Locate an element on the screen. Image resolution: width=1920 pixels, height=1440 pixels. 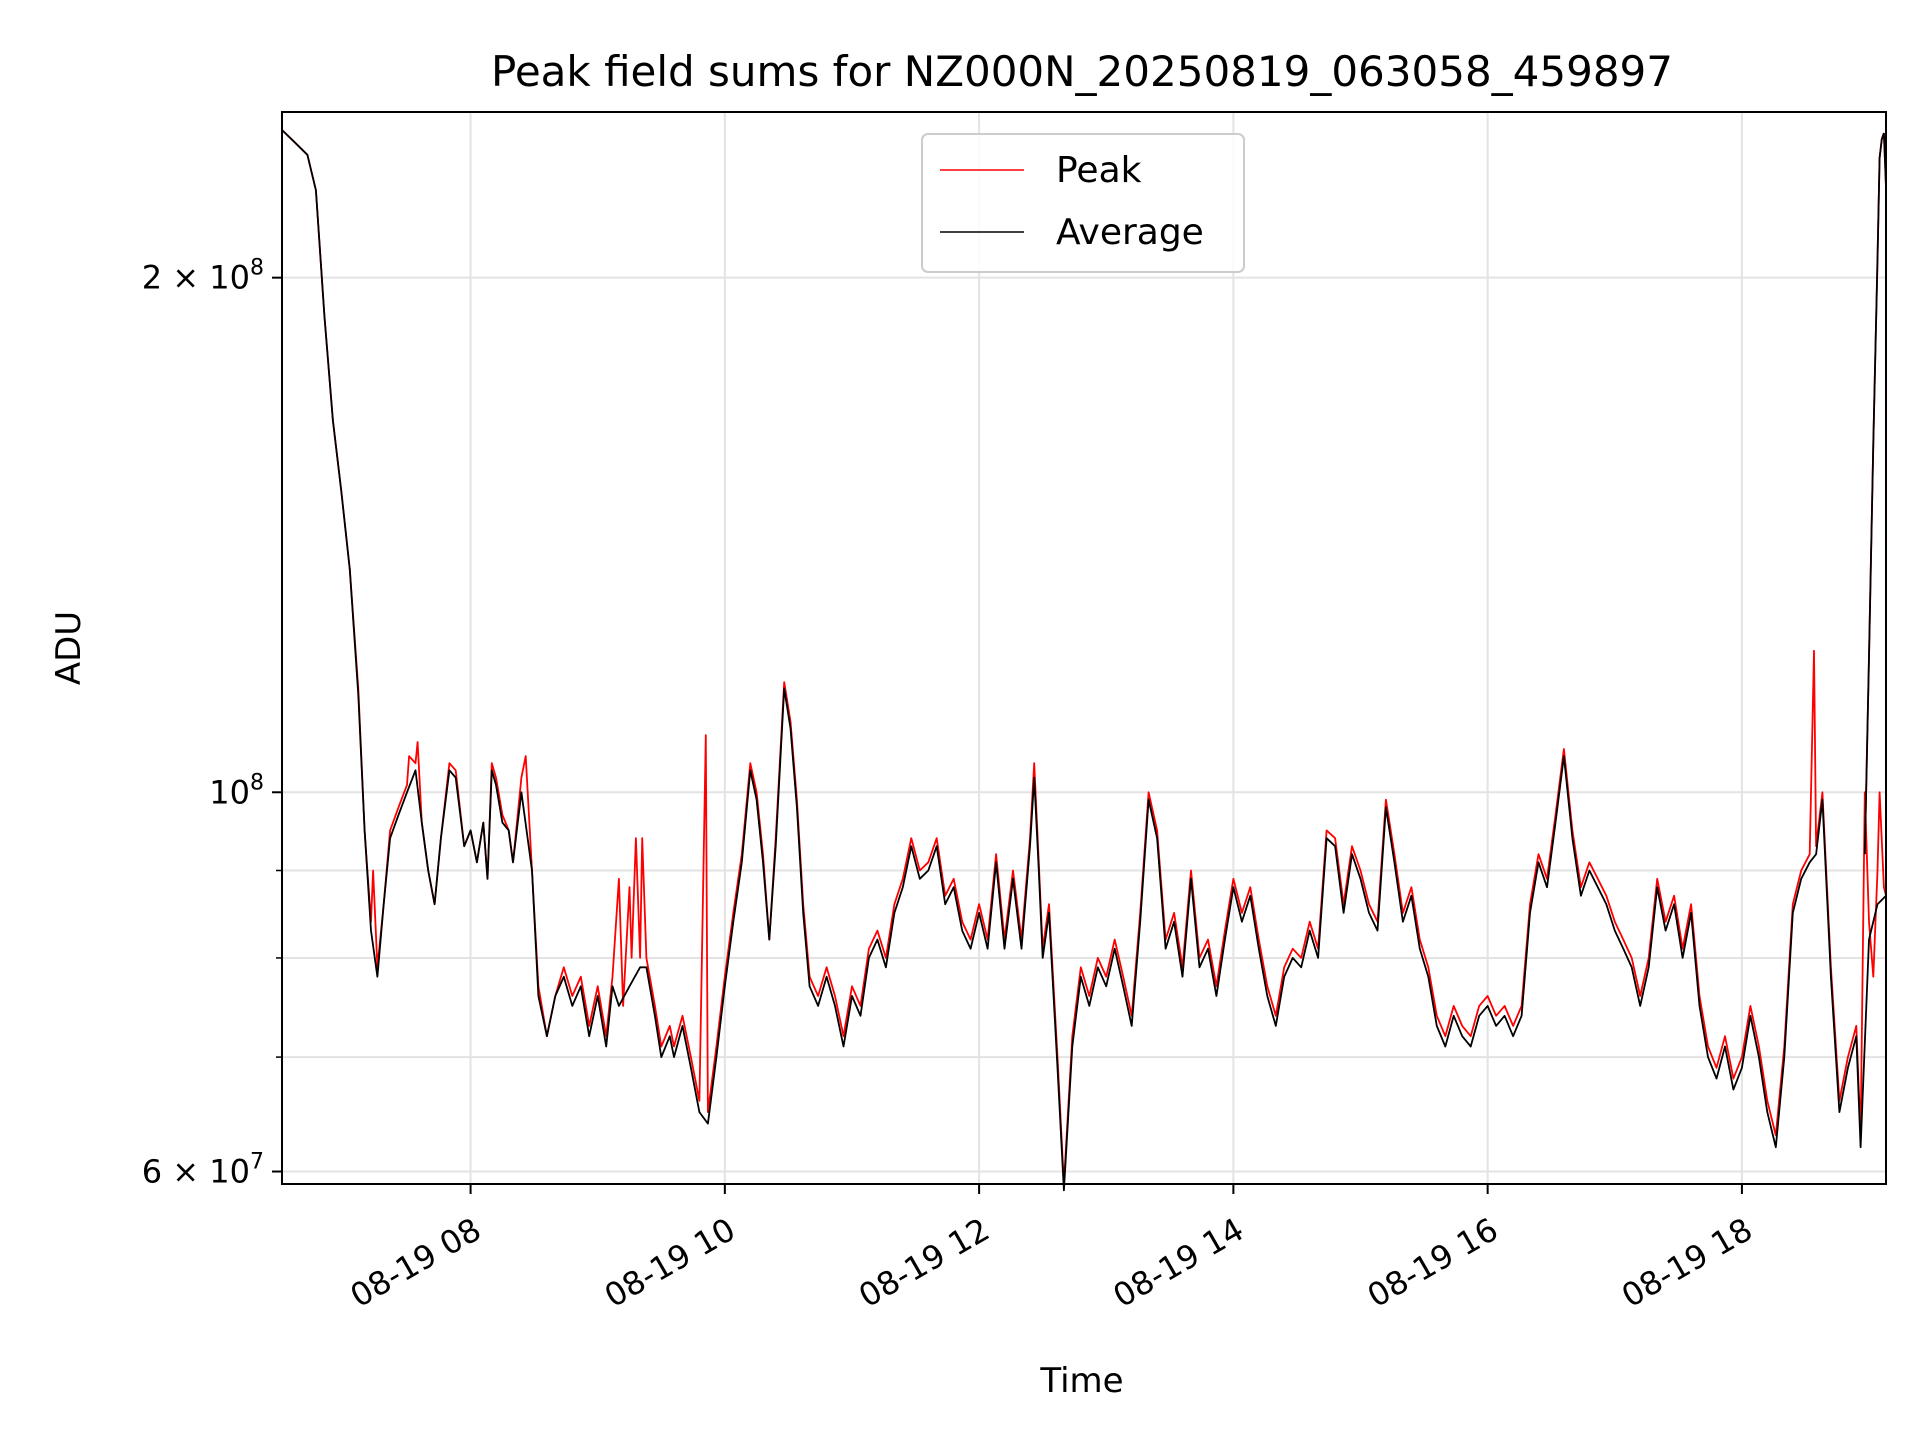
legend: Peak Average is located at coordinates (1083, 203).